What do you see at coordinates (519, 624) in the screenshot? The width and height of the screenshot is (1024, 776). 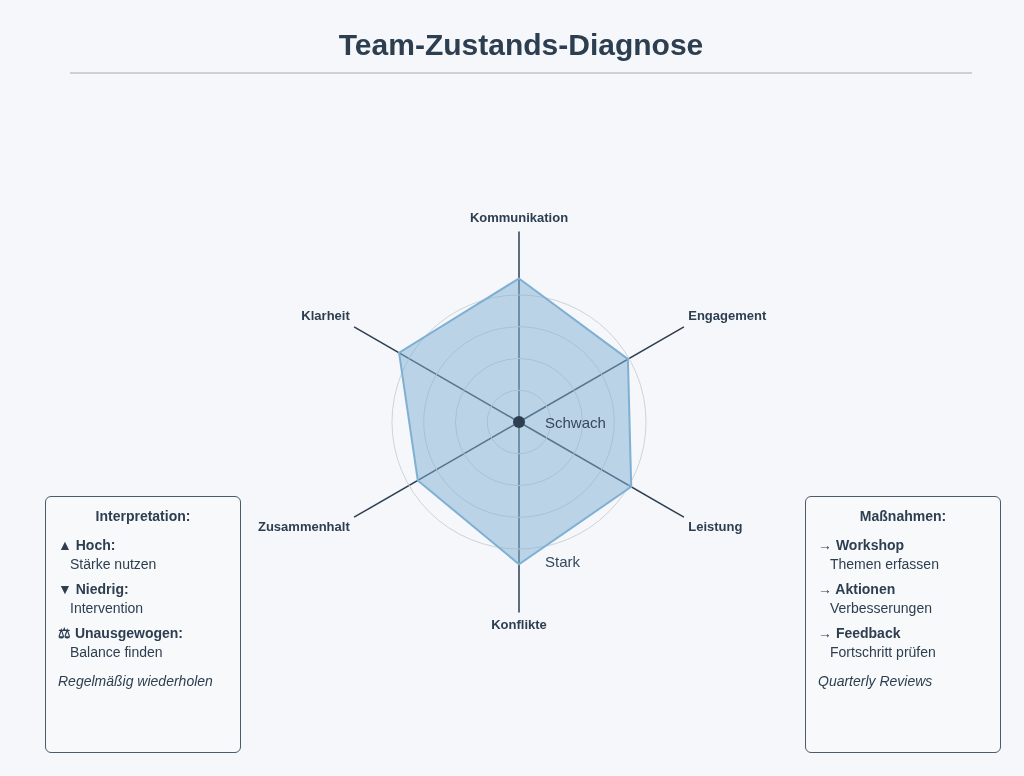 I see `spoke-label: Konflikte` at bounding box center [519, 624].